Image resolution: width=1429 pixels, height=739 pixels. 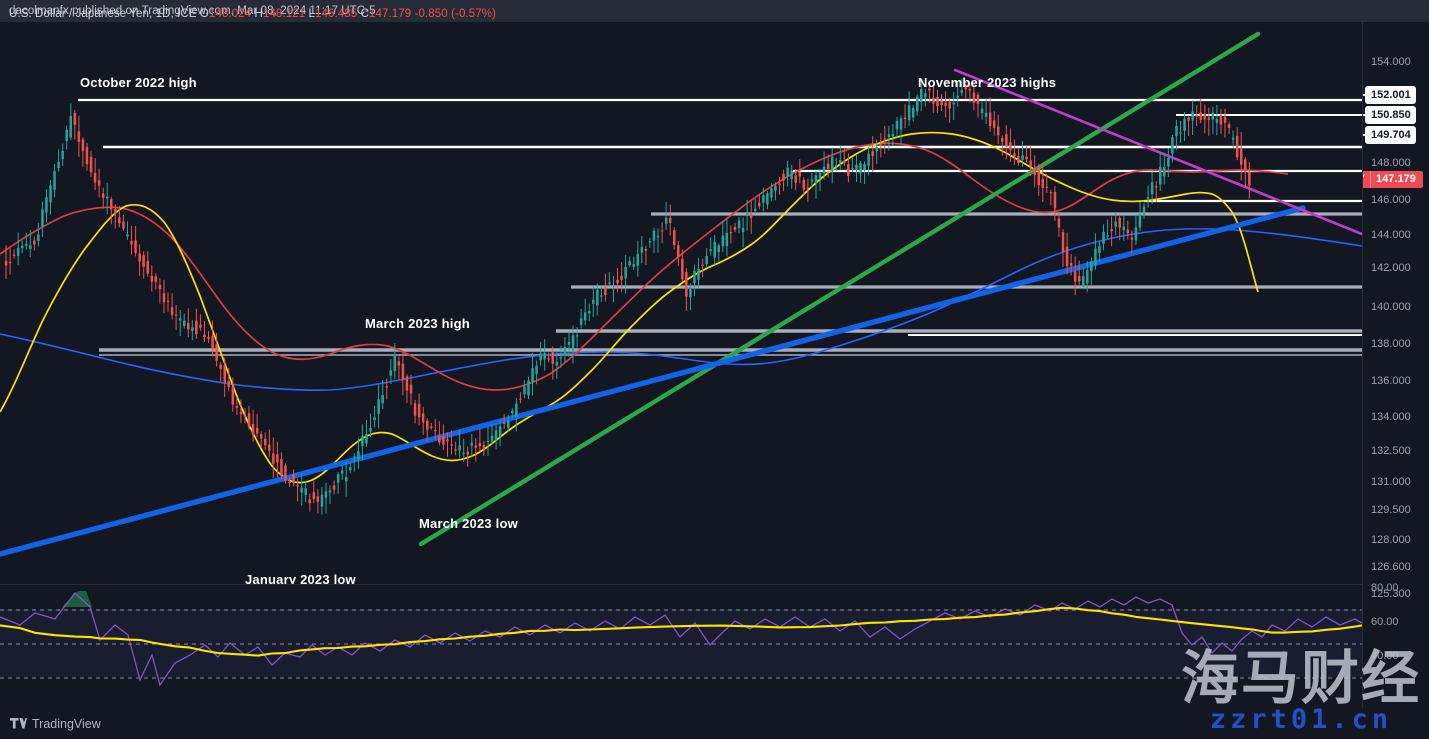 What do you see at coordinates (204, 14) in the screenshot?
I see `legend-open-label: O` at bounding box center [204, 14].